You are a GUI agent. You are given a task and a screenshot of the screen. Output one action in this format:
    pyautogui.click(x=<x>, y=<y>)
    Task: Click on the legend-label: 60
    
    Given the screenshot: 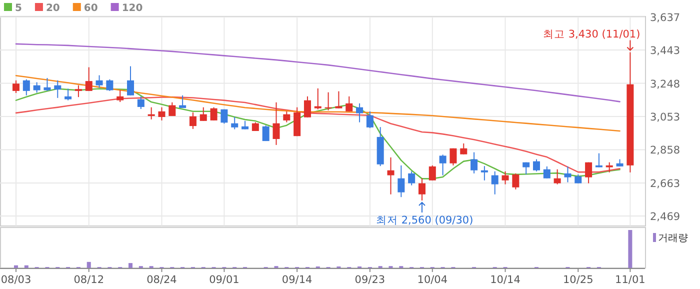 What is the action you would take?
    pyautogui.click(x=91, y=8)
    